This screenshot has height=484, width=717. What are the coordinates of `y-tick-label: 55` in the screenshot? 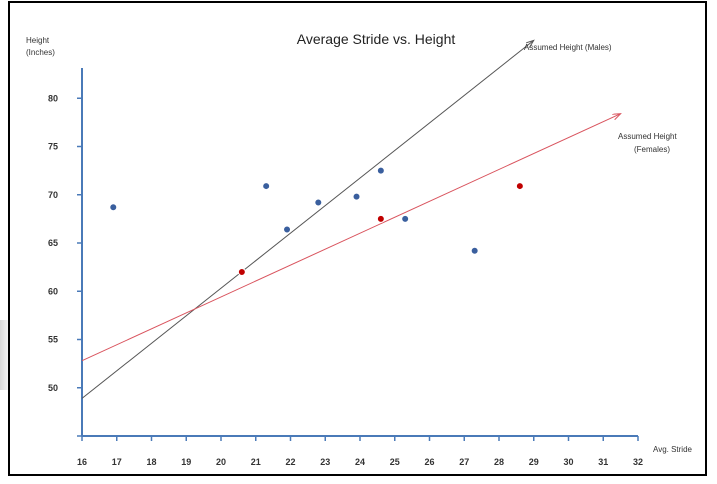 It's located at (53, 340).